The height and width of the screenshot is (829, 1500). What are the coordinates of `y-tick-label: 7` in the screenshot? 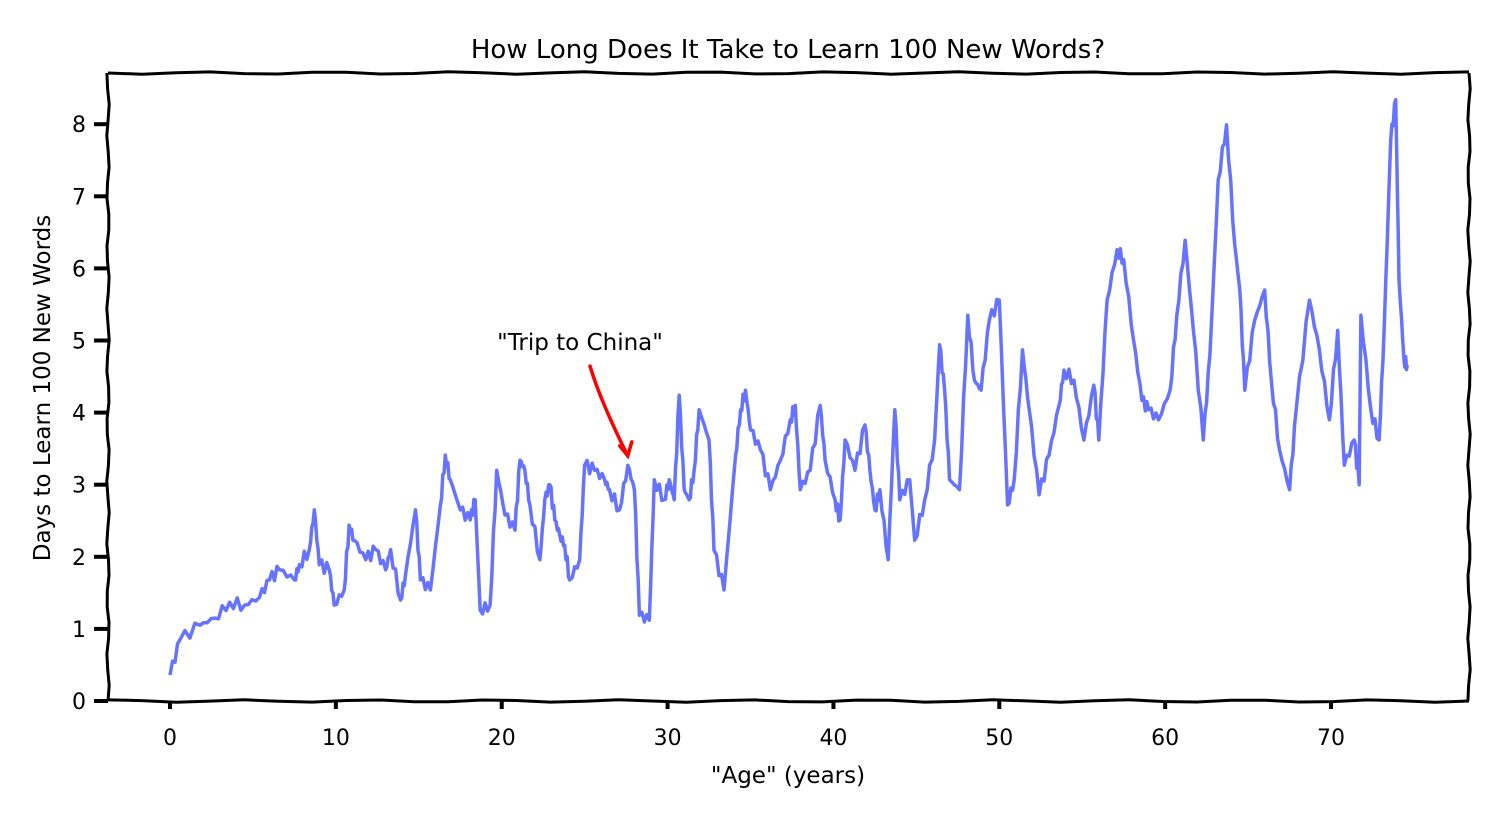 It's located at (79, 197).